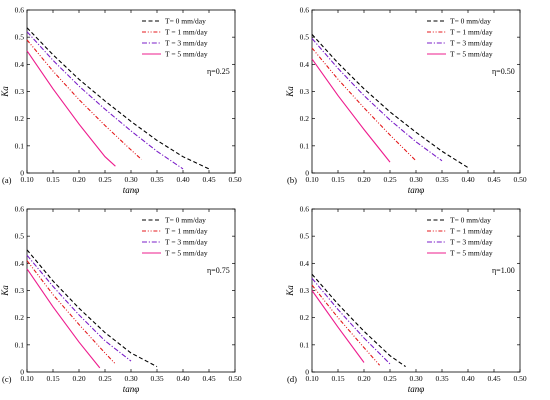 The image size is (550, 400). What do you see at coordinates (292, 180) in the screenshot?
I see `panel-label: (b)` at bounding box center [292, 180].